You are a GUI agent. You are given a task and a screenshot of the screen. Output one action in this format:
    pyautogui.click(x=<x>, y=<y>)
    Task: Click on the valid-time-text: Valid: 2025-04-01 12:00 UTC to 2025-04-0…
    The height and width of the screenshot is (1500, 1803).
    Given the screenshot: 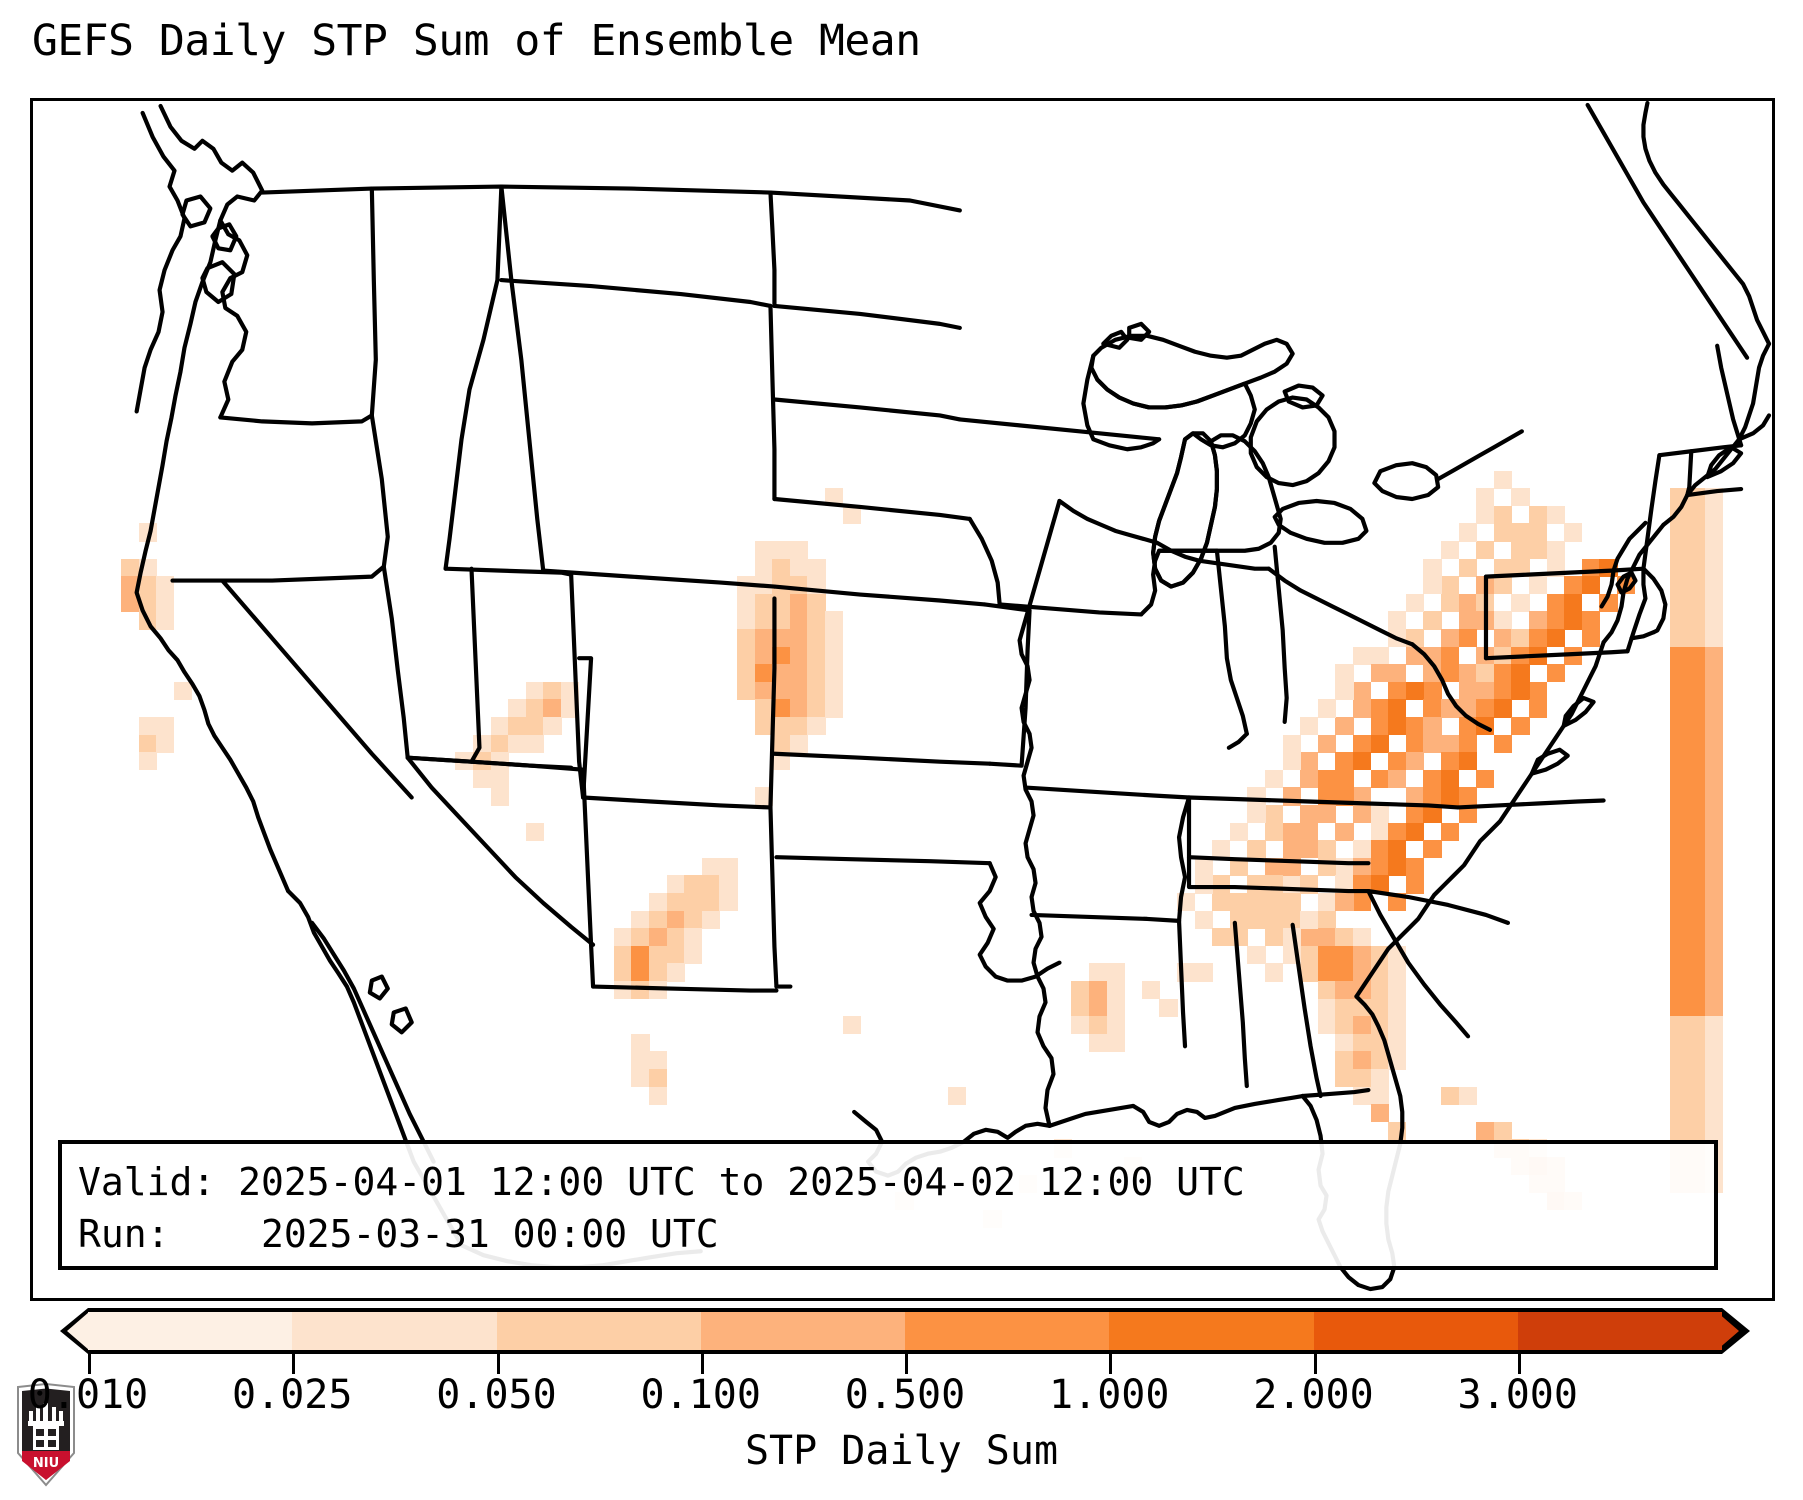 What is the action you would take?
    pyautogui.click(x=661, y=1182)
    